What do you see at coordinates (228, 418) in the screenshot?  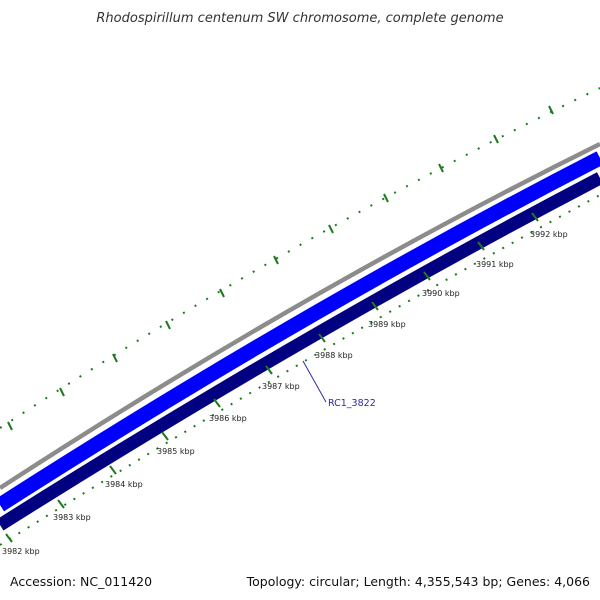 I see `tick-label-3986: 3986 kbp` at bounding box center [228, 418].